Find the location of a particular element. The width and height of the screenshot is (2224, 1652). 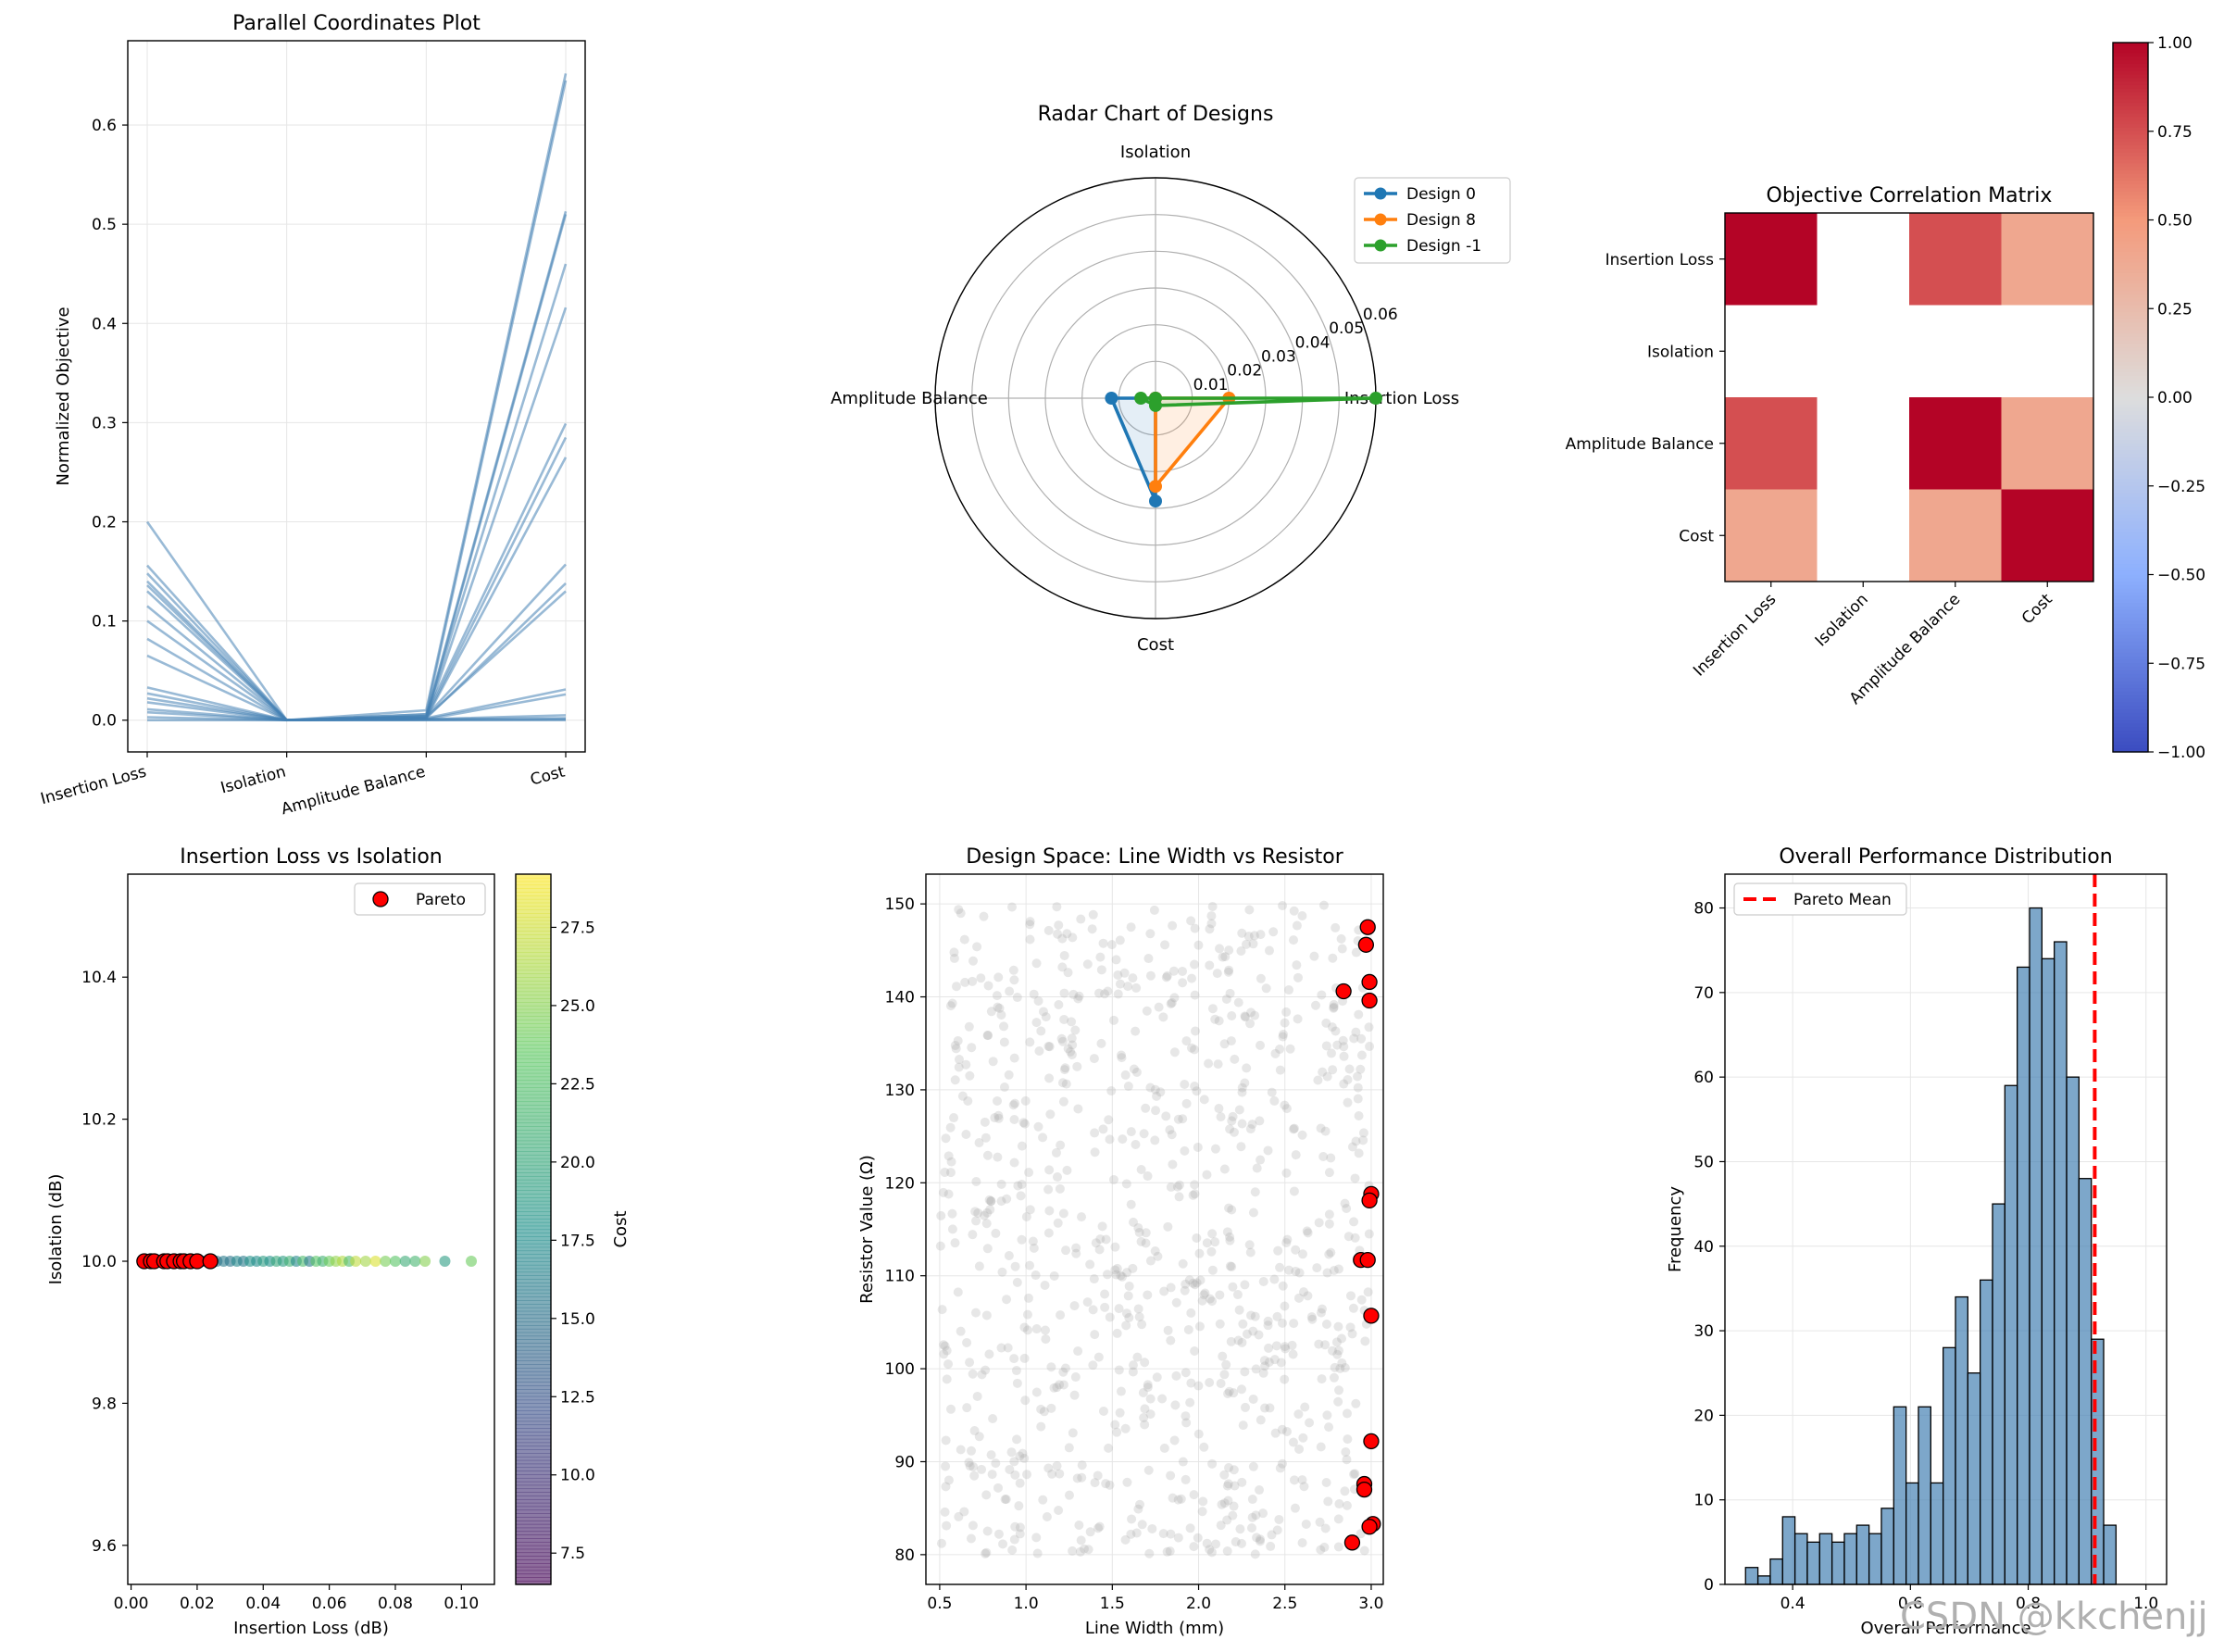

radar-axis-label: Isolation is located at coordinates (1155, 152).